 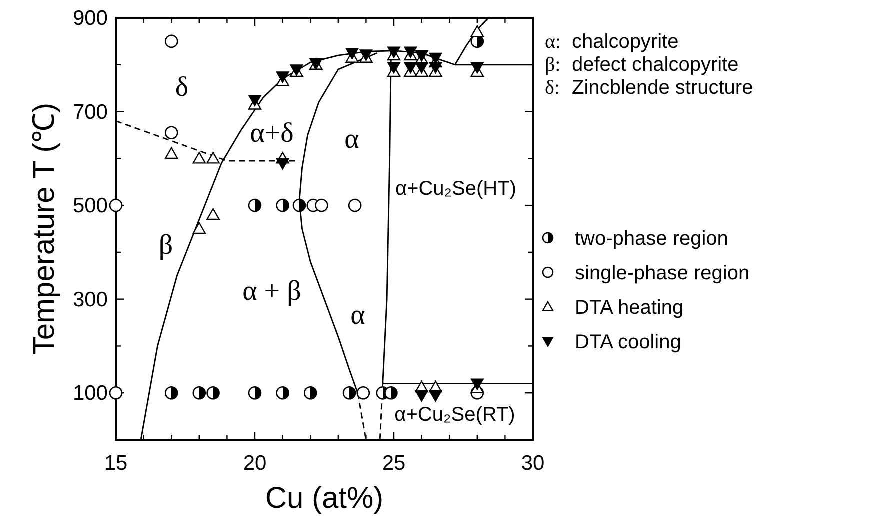 I want to click on y-tick-label: 700, so click(x=90, y=112).